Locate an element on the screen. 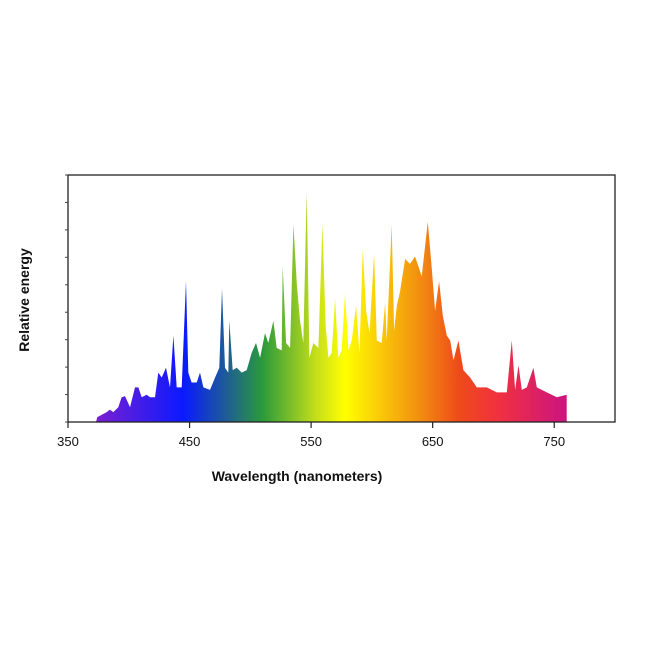  x-tick-label: 350 is located at coordinates (68, 441).